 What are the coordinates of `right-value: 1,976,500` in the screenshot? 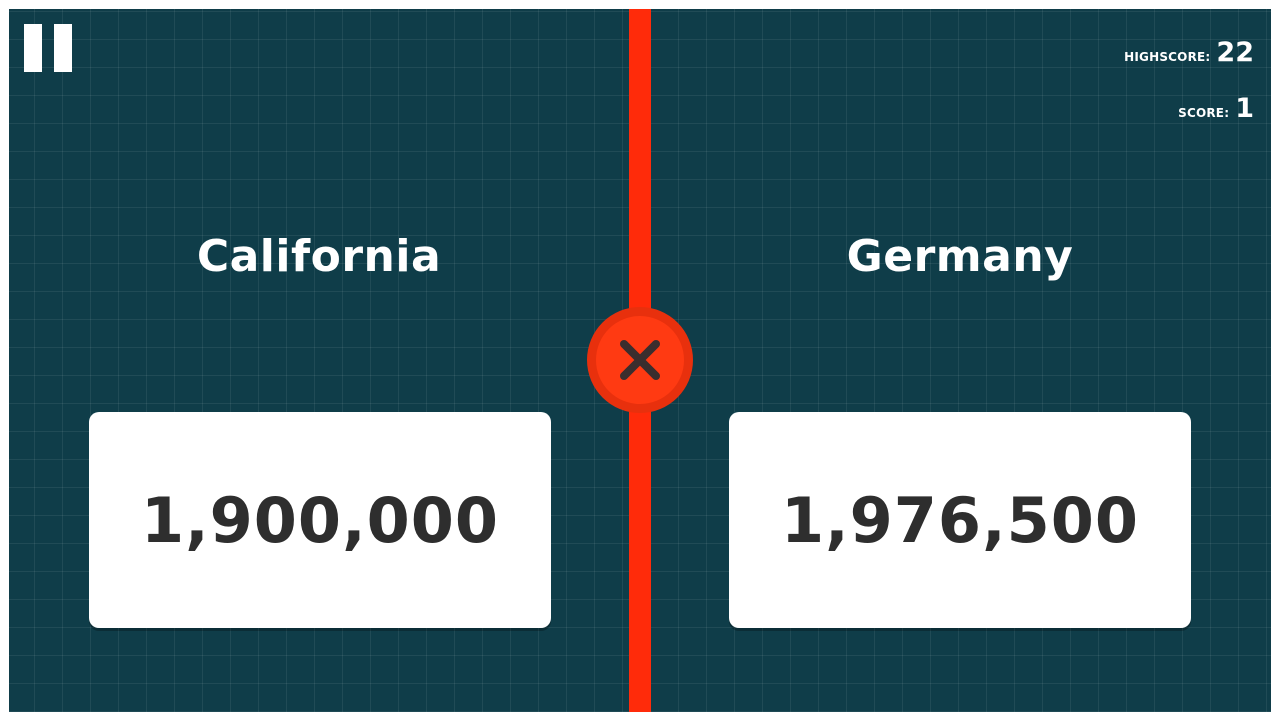 It's located at (960, 520).